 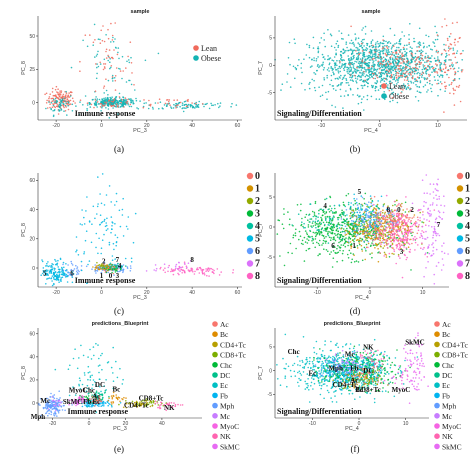 What do you see at coordinates (119, 311) in the screenshot?
I see `panel-label: (c)` at bounding box center [119, 311].